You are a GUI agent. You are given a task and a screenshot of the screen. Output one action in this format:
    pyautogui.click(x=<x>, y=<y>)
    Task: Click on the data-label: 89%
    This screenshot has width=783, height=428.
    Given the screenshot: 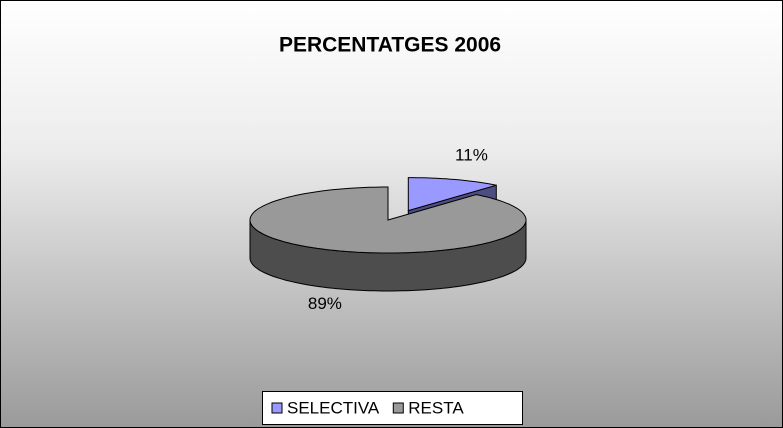 What is the action you would take?
    pyautogui.click(x=325, y=303)
    